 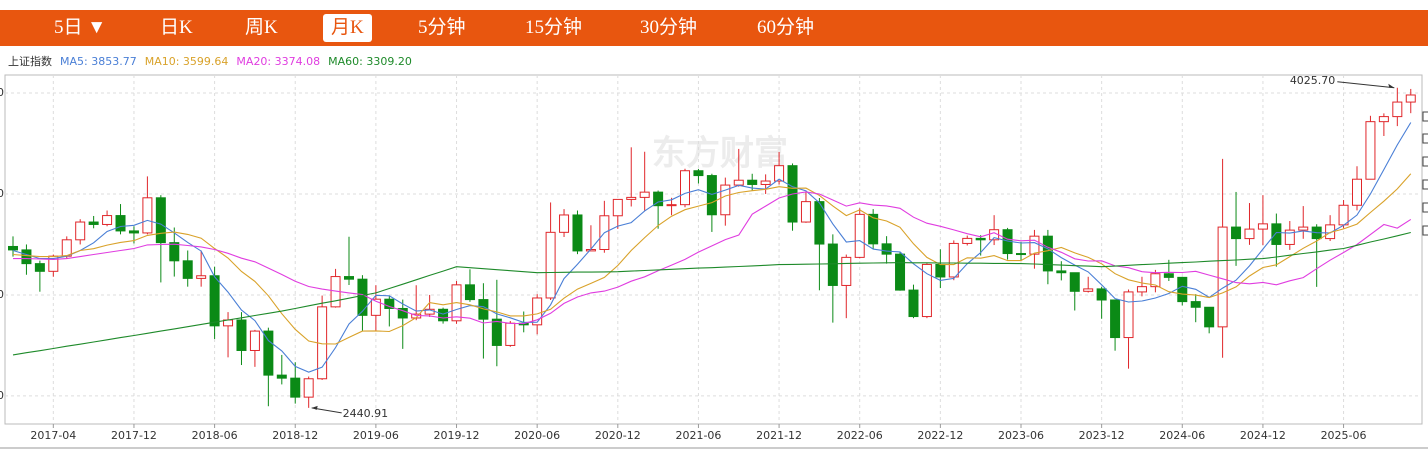 What do you see at coordinates (80, 27) in the screenshot?
I see `period-tab: 5日 ▼` at bounding box center [80, 27].